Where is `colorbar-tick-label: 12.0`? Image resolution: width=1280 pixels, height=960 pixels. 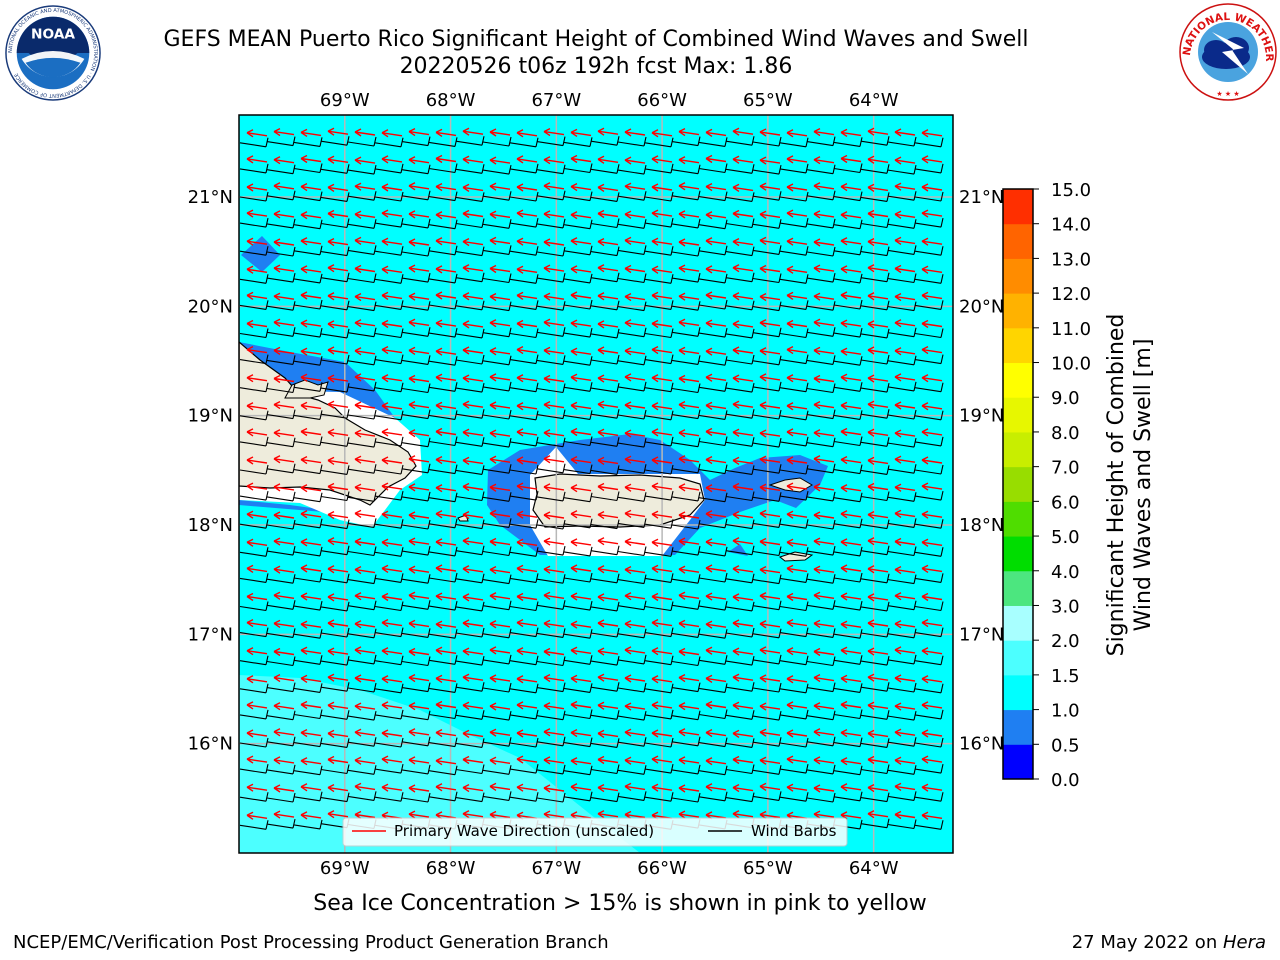 colorbar-tick-label: 12.0 is located at coordinates (1071, 294).